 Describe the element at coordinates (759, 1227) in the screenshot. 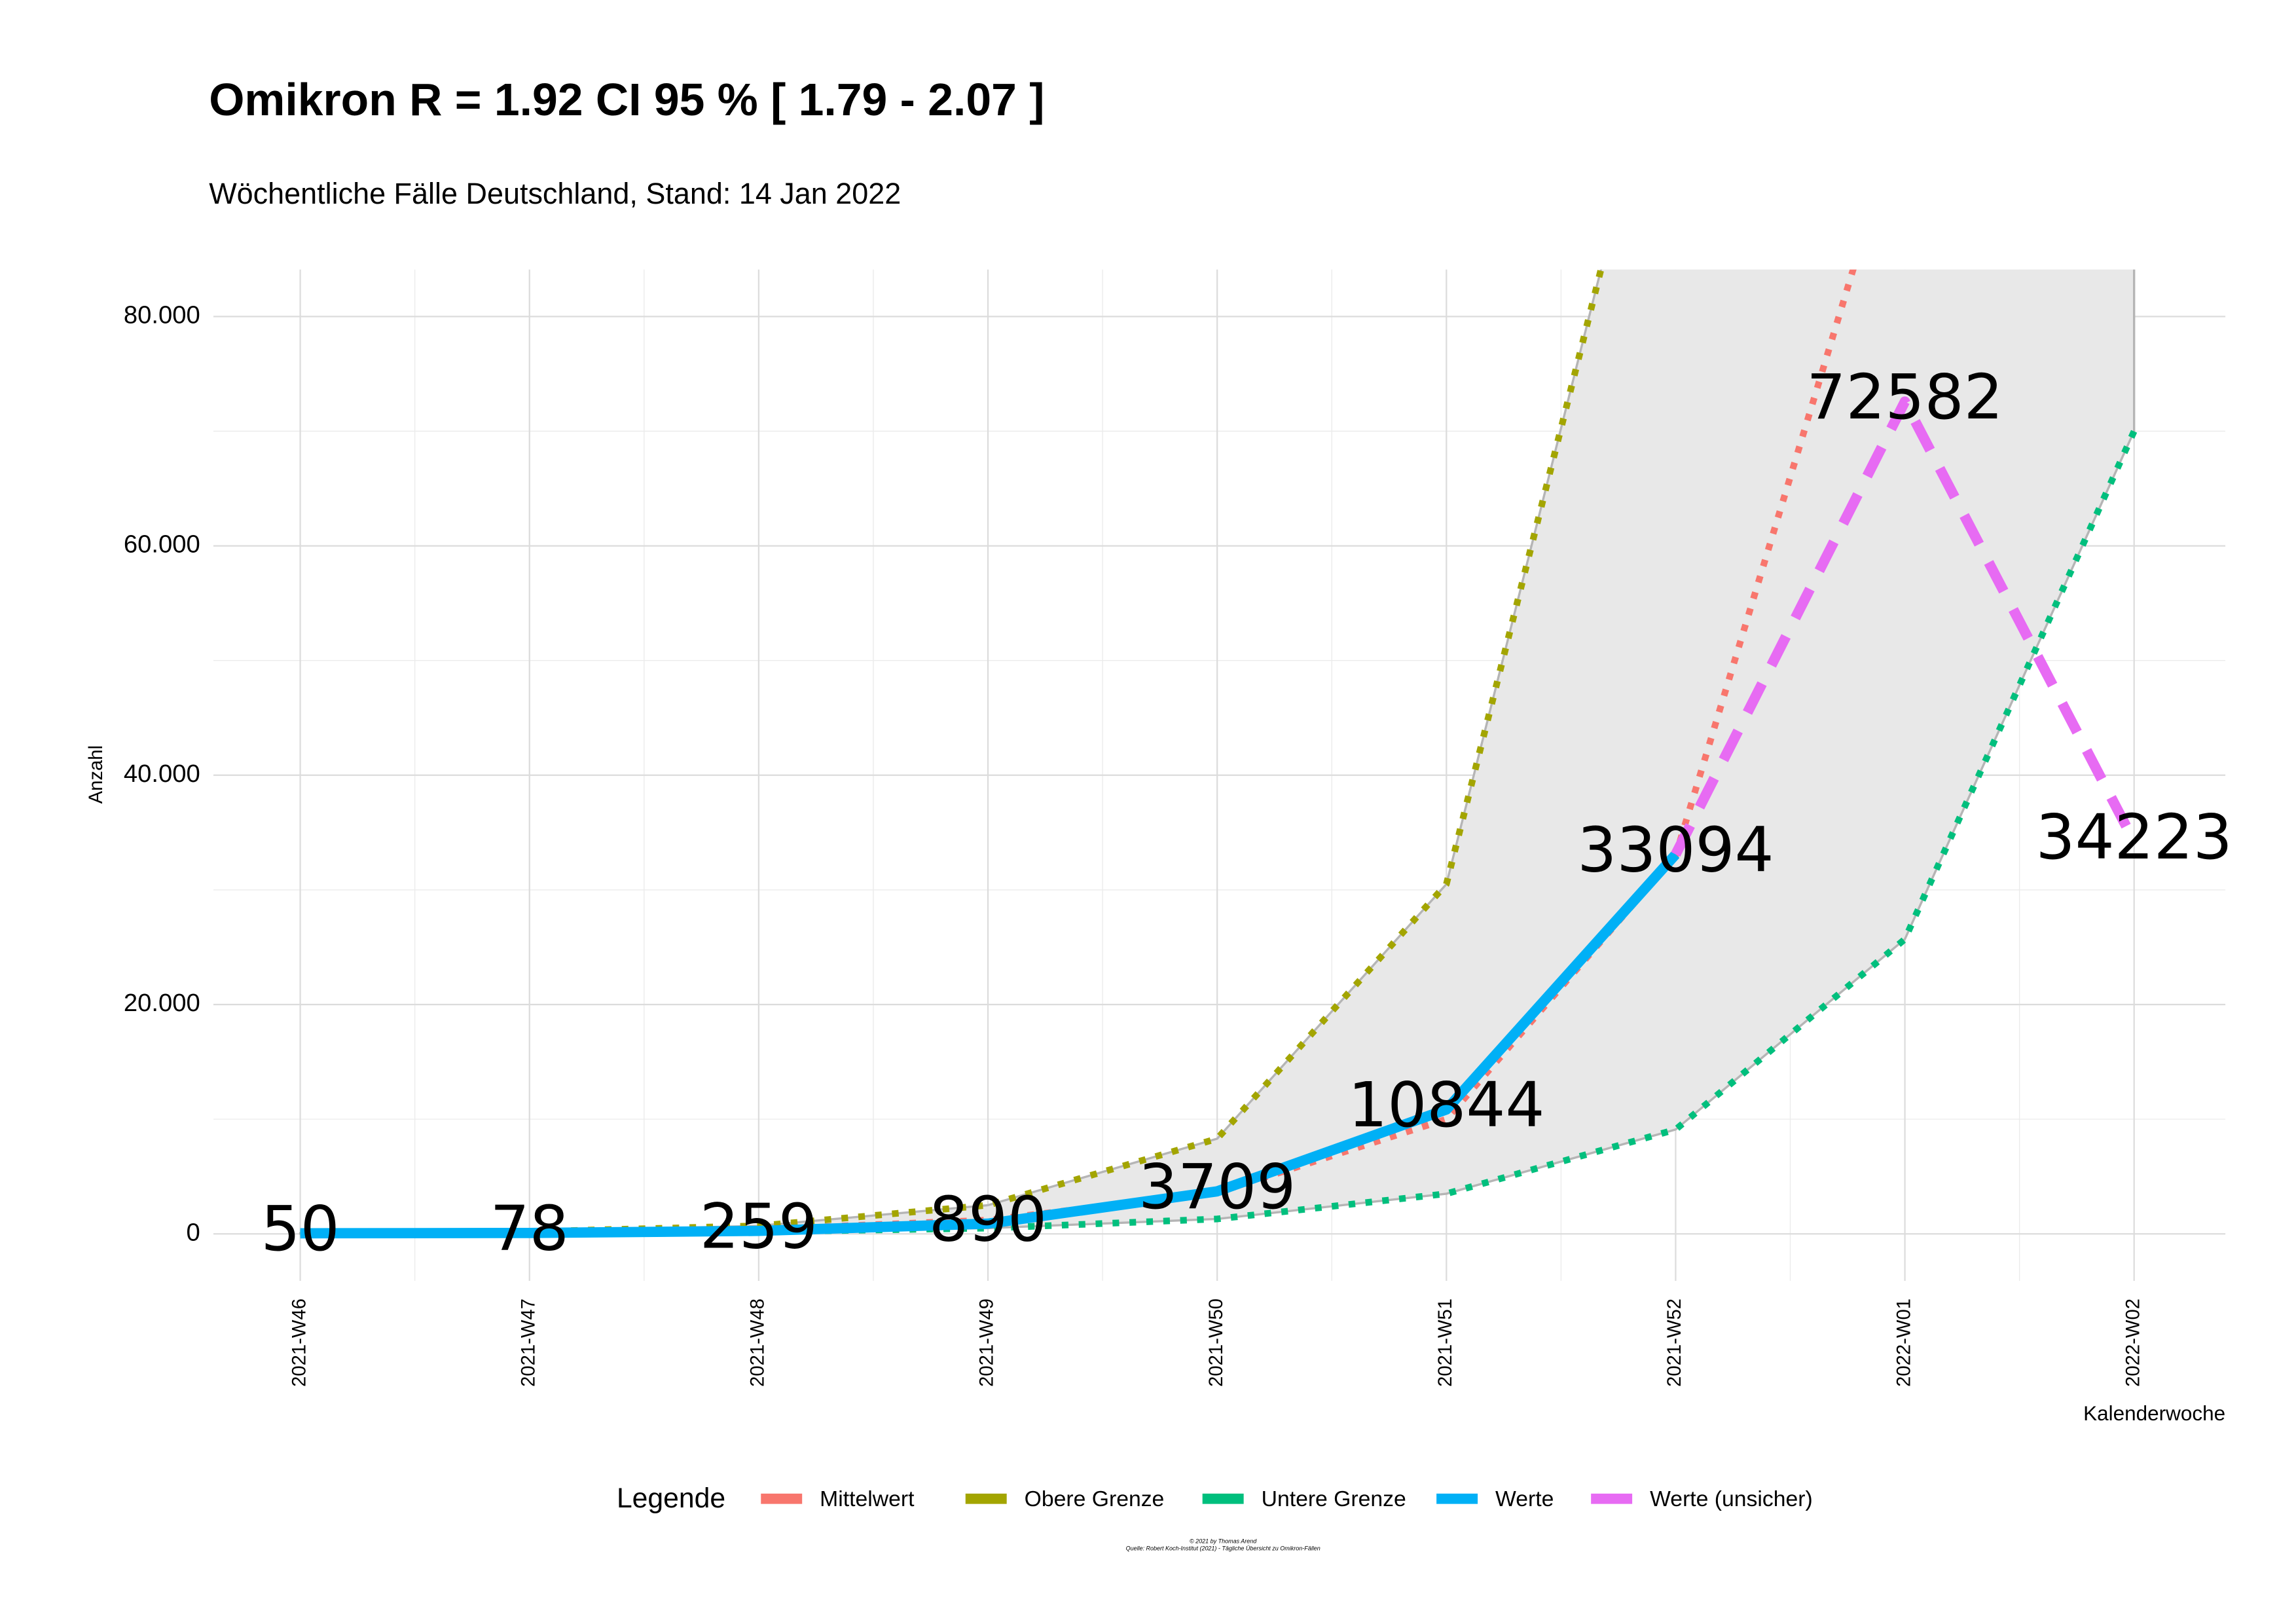

I see `data-label: 259` at that location.